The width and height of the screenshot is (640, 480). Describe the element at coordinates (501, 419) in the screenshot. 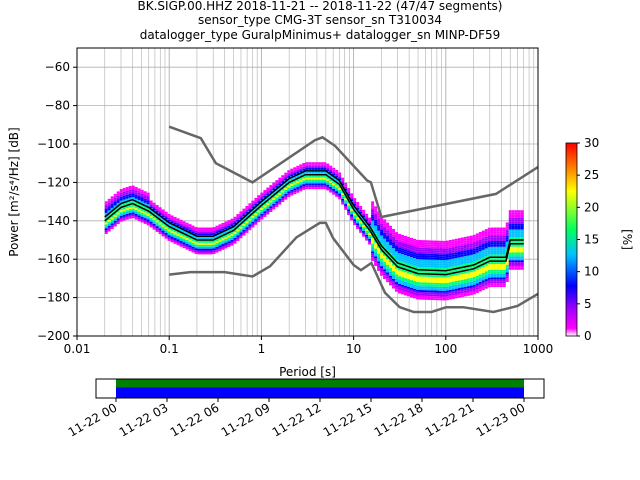

I see `timeline-tick-label: 11-23 00` at that location.